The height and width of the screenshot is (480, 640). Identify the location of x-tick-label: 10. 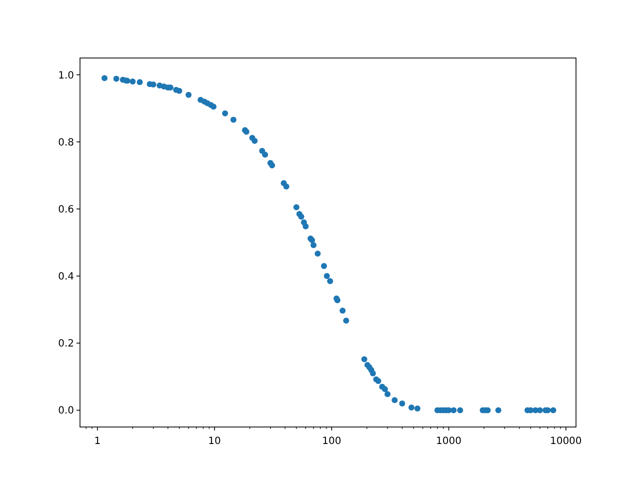
(214, 441).